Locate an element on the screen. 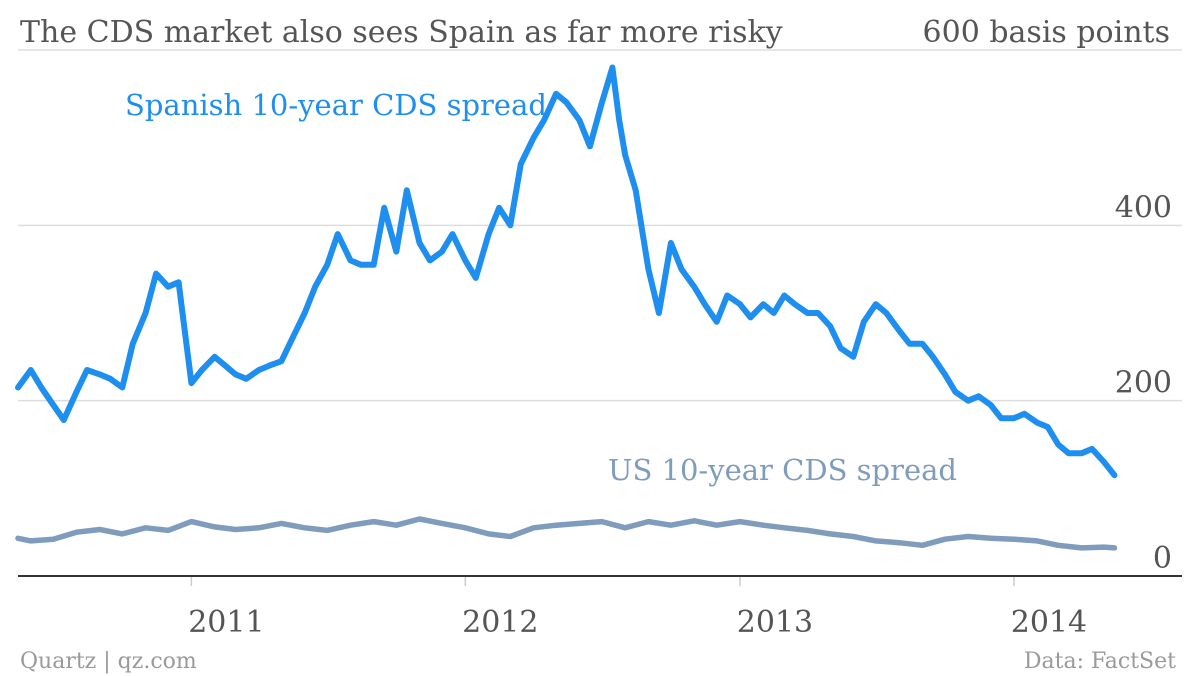 The height and width of the screenshot is (676, 1200). series-label-us: US 10-year CDS spread is located at coordinates (782, 470).